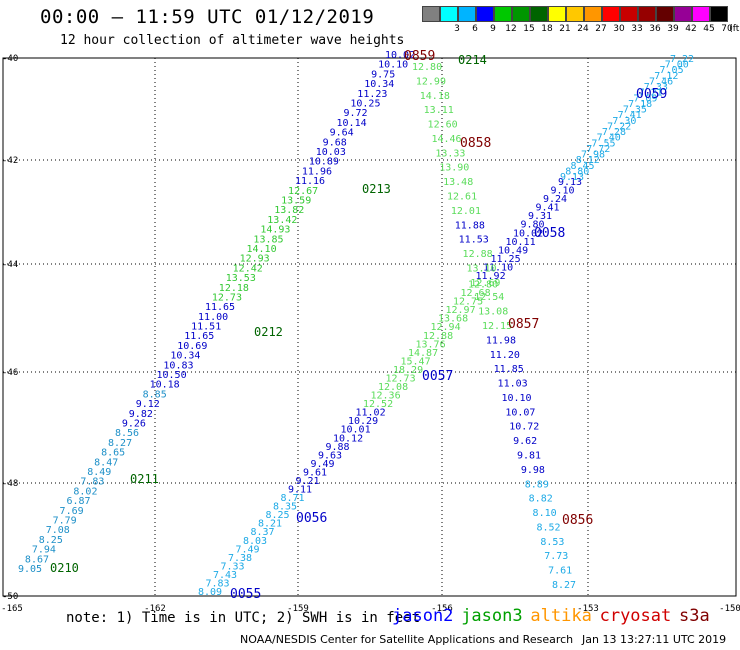 This screenshot has height=650, width=740. Describe the element at coordinates (501, 340) in the screenshot. I see `swh-value: 11.98` at that location.